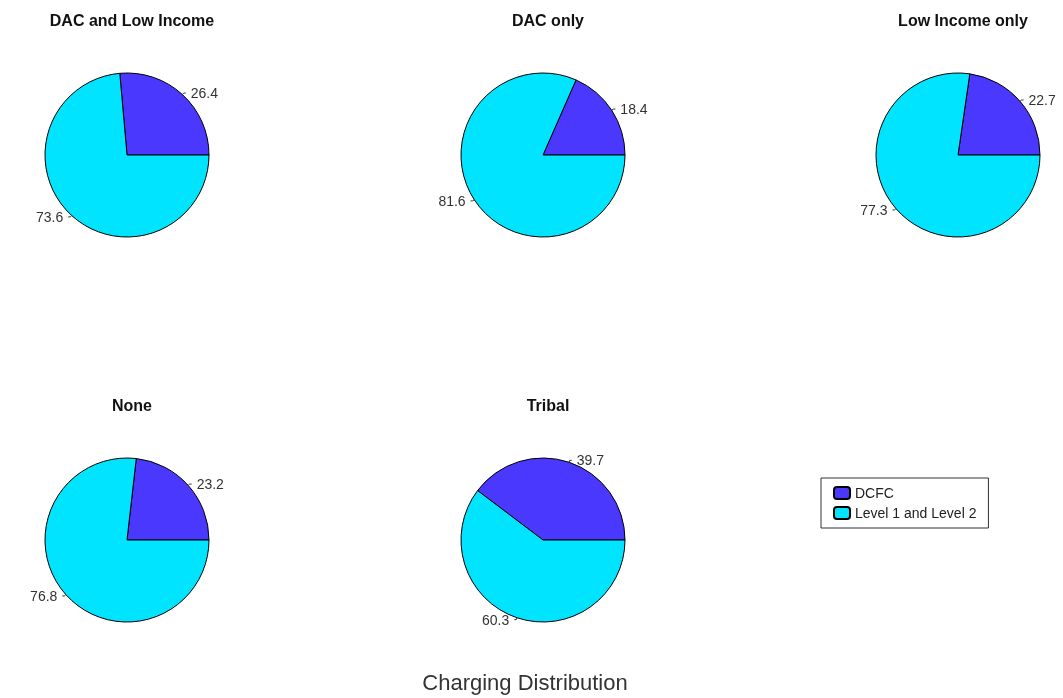 The image size is (1063, 698). What do you see at coordinates (44, 595) in the screenshot?
I see `data-label: 76.8` at bounding box center [44, 595].